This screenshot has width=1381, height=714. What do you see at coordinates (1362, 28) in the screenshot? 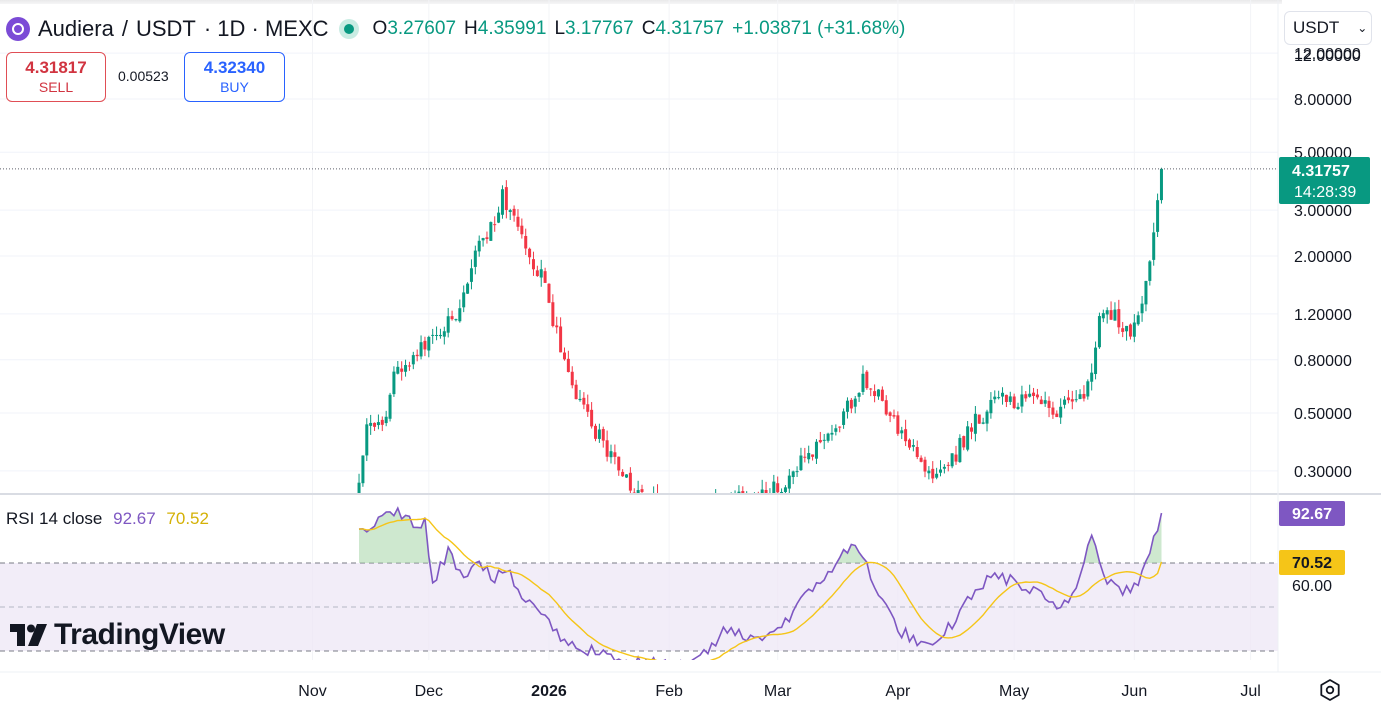
I see `chevron-down-icon: ⌄` at bounding box center [1362, 28].